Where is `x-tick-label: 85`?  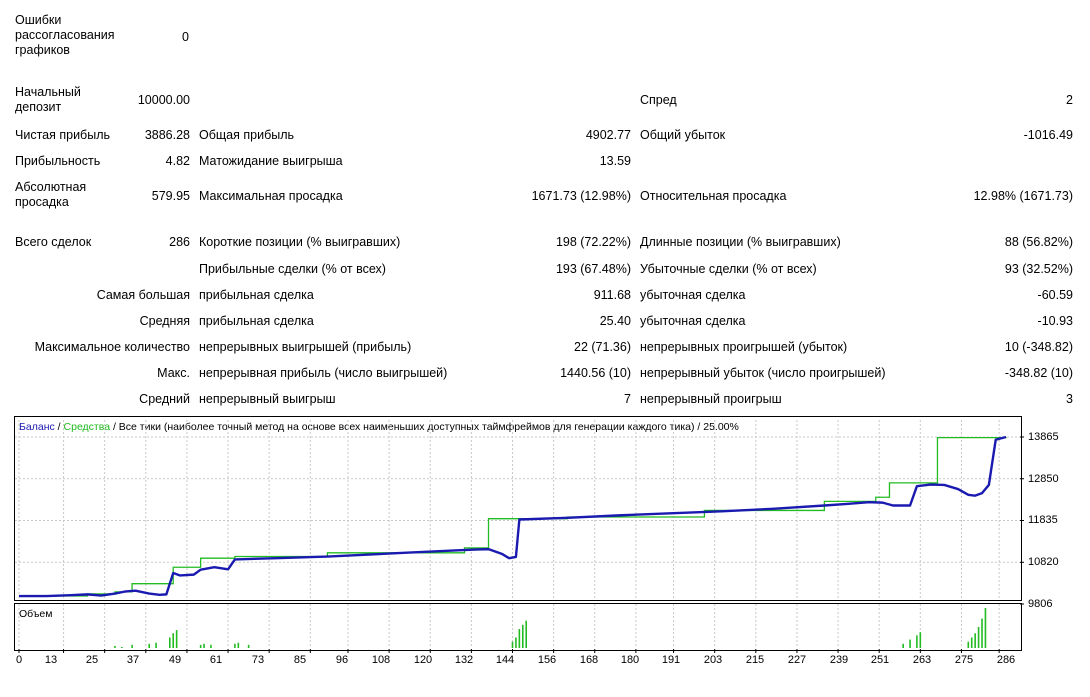
x-tick-label: 85 is located at coordinates (300, 660).